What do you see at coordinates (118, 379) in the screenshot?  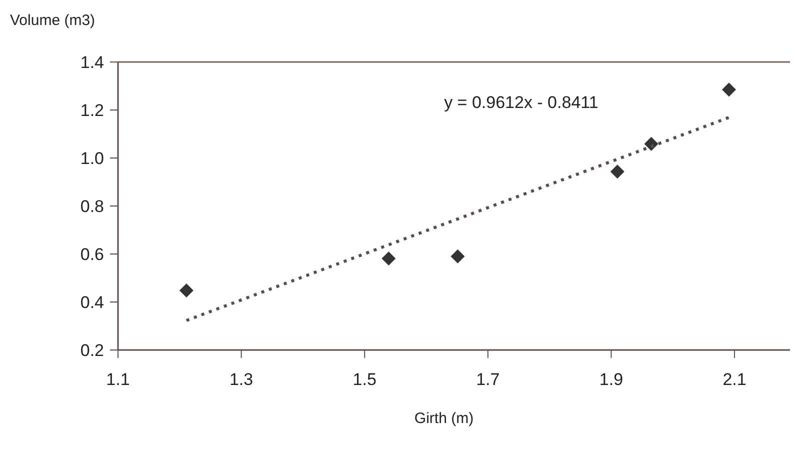 I see `x-tick-label: 1.1` at bounding box center [118, 379].